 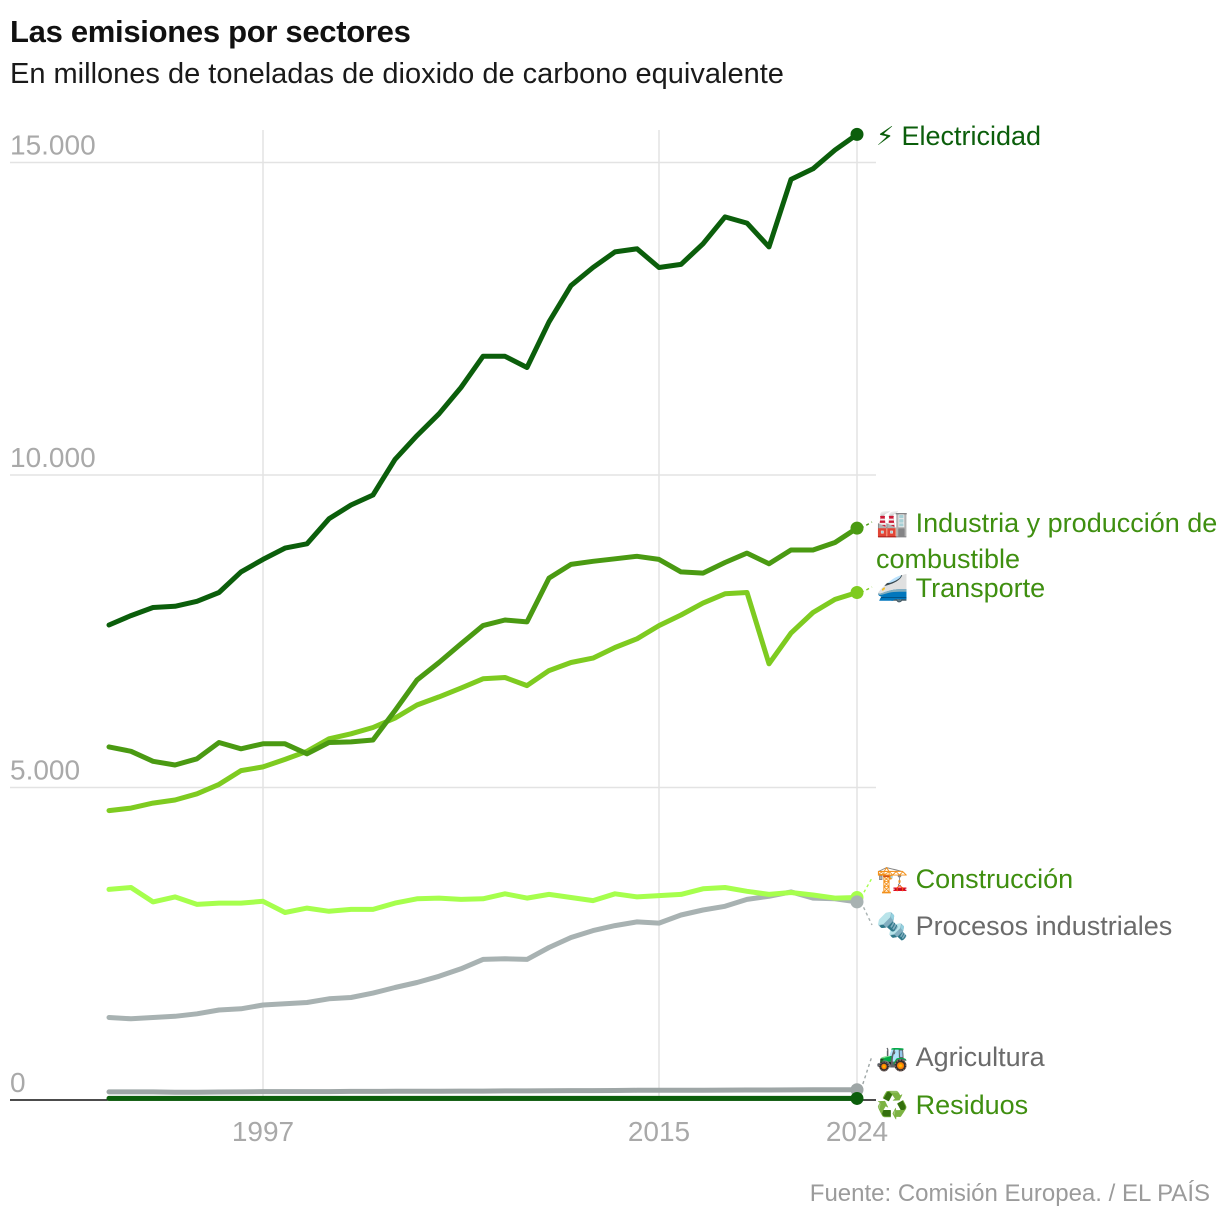 What do you see at coordinates (210, 31) in the screenshot?
I see `chart-title: Las emisiones por sectores` at bounding box center [210, 31].